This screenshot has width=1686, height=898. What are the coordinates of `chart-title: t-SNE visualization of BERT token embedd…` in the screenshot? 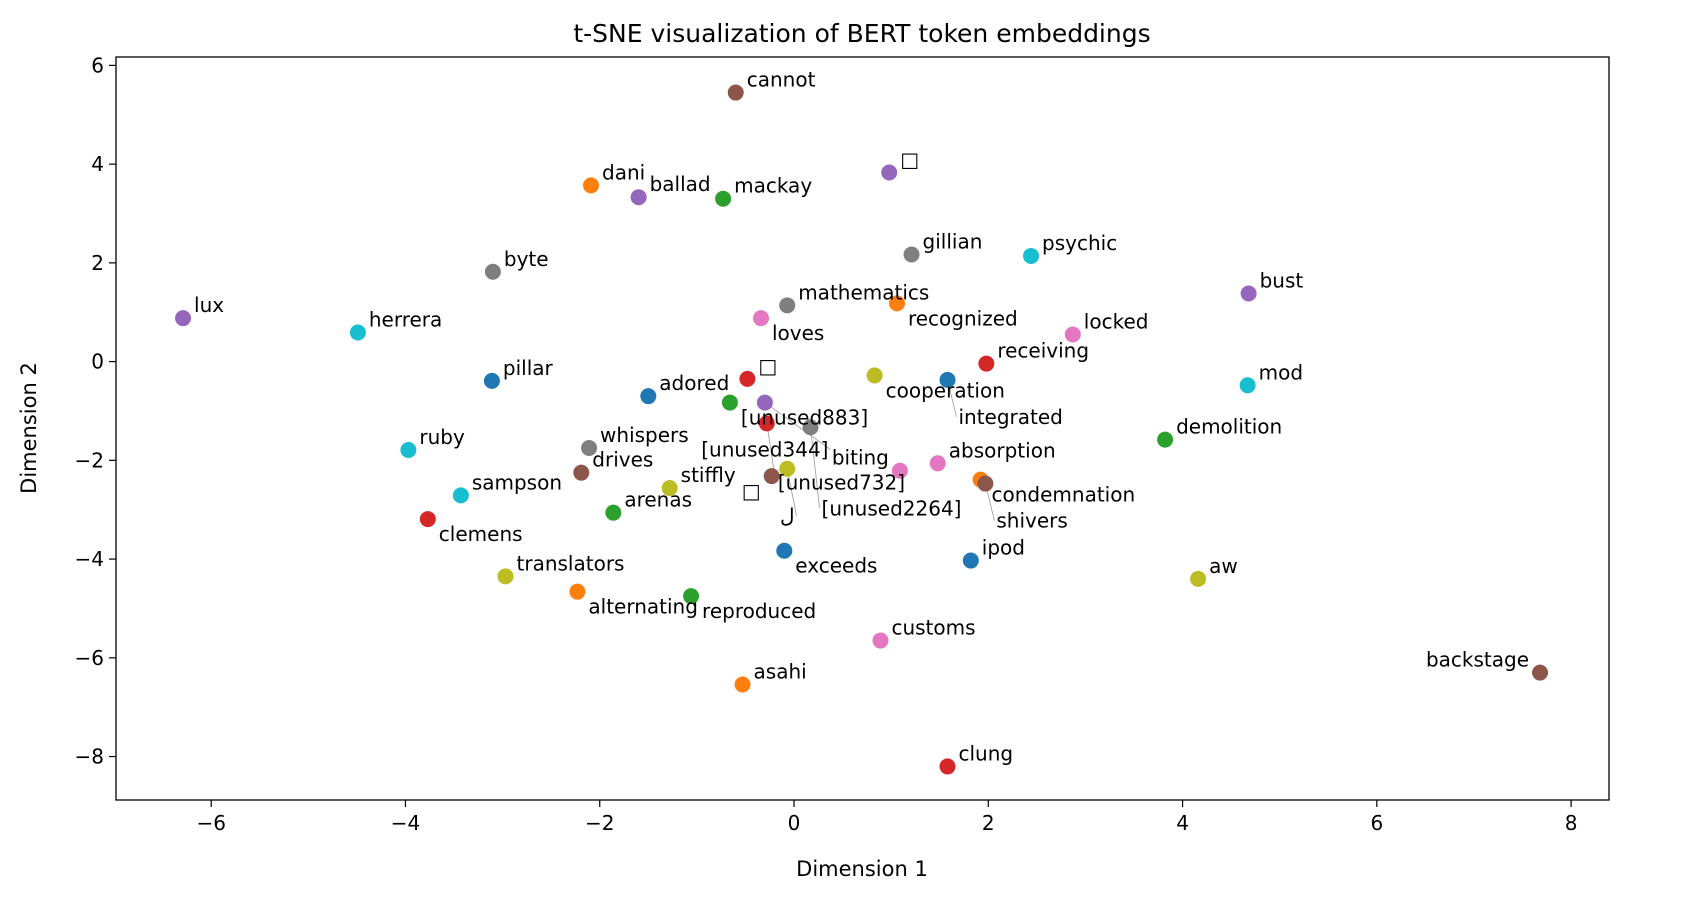 It's located at (861, 33).